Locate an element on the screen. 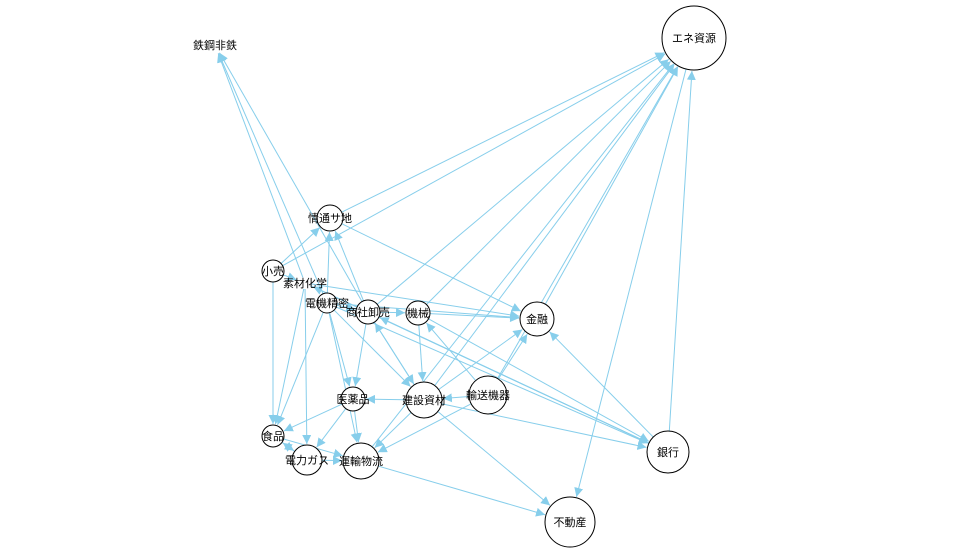  node: エネ資源 is located at coordinates (694, 38).